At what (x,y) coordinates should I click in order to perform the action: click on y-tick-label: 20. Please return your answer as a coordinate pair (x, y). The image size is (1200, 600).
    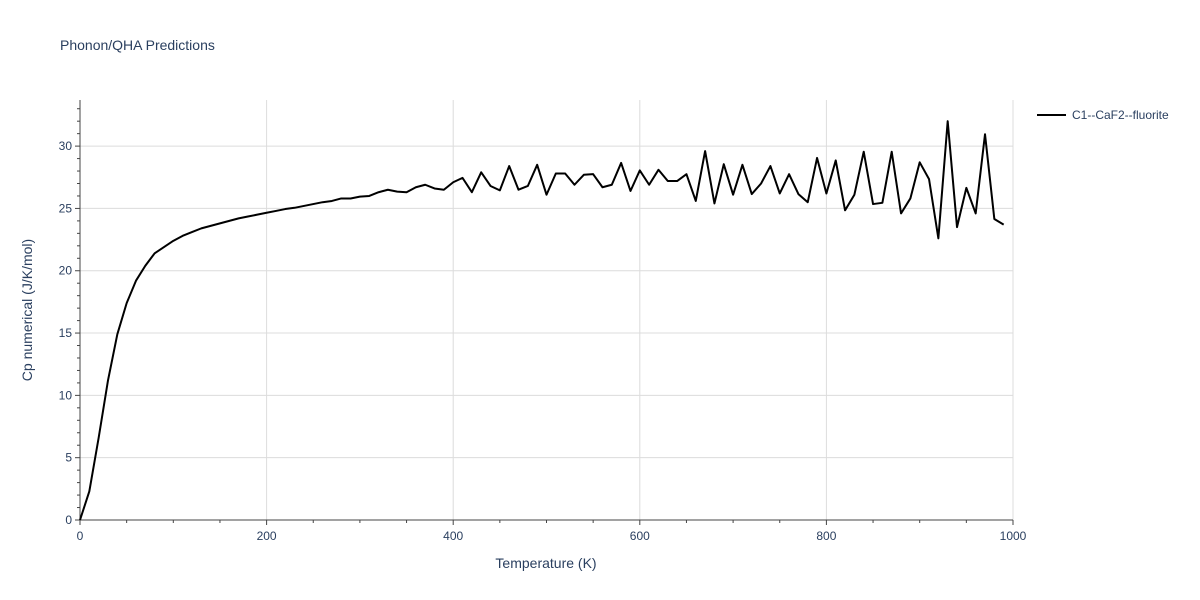
    Looking at the image, I should click on (66, 271).